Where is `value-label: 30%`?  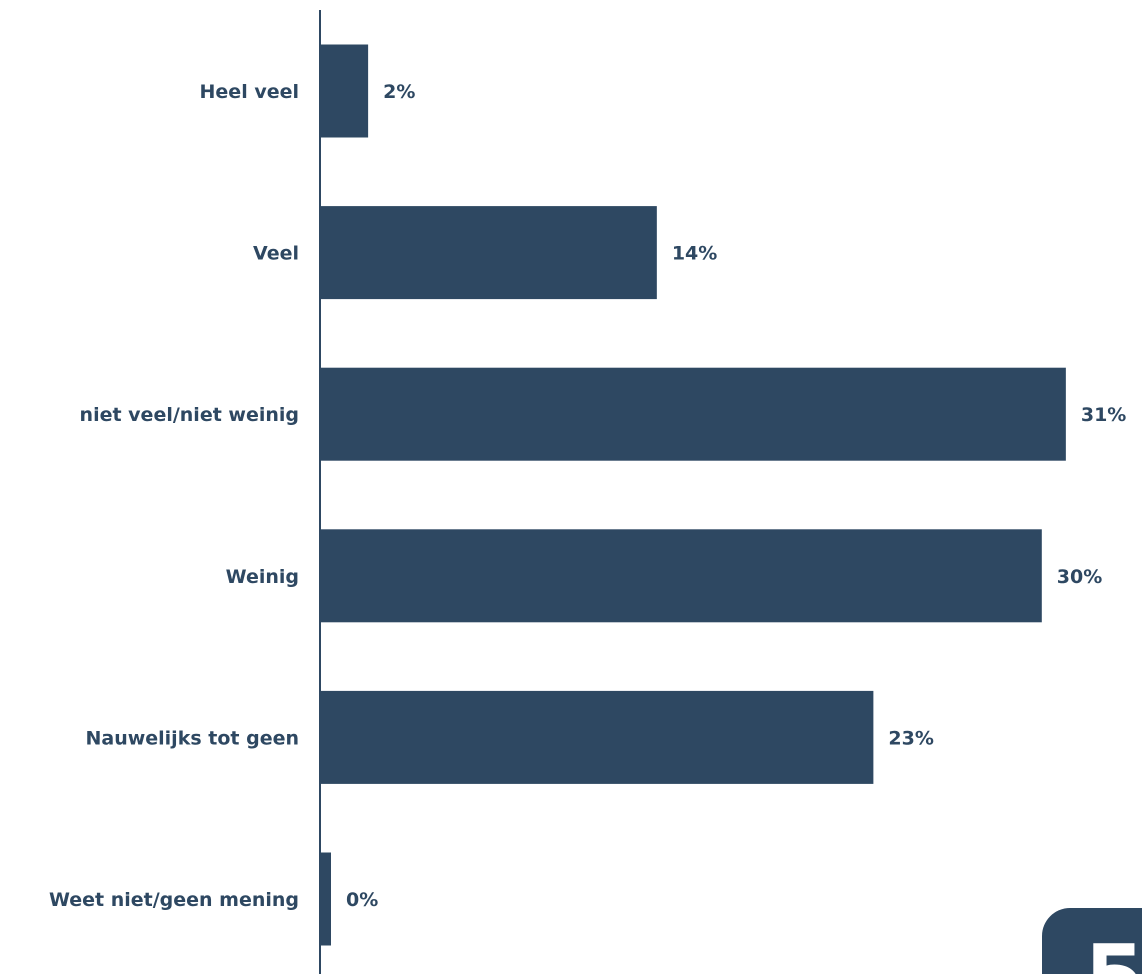
value-label: 30% is located at coordinates (1079, 577).